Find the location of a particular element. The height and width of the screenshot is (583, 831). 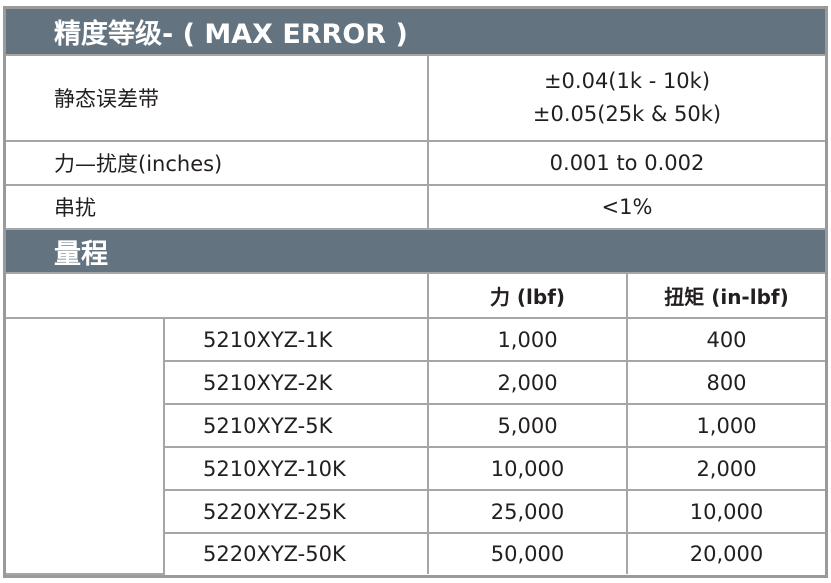

section-title: 量程 is located at coordinates (415, 251).